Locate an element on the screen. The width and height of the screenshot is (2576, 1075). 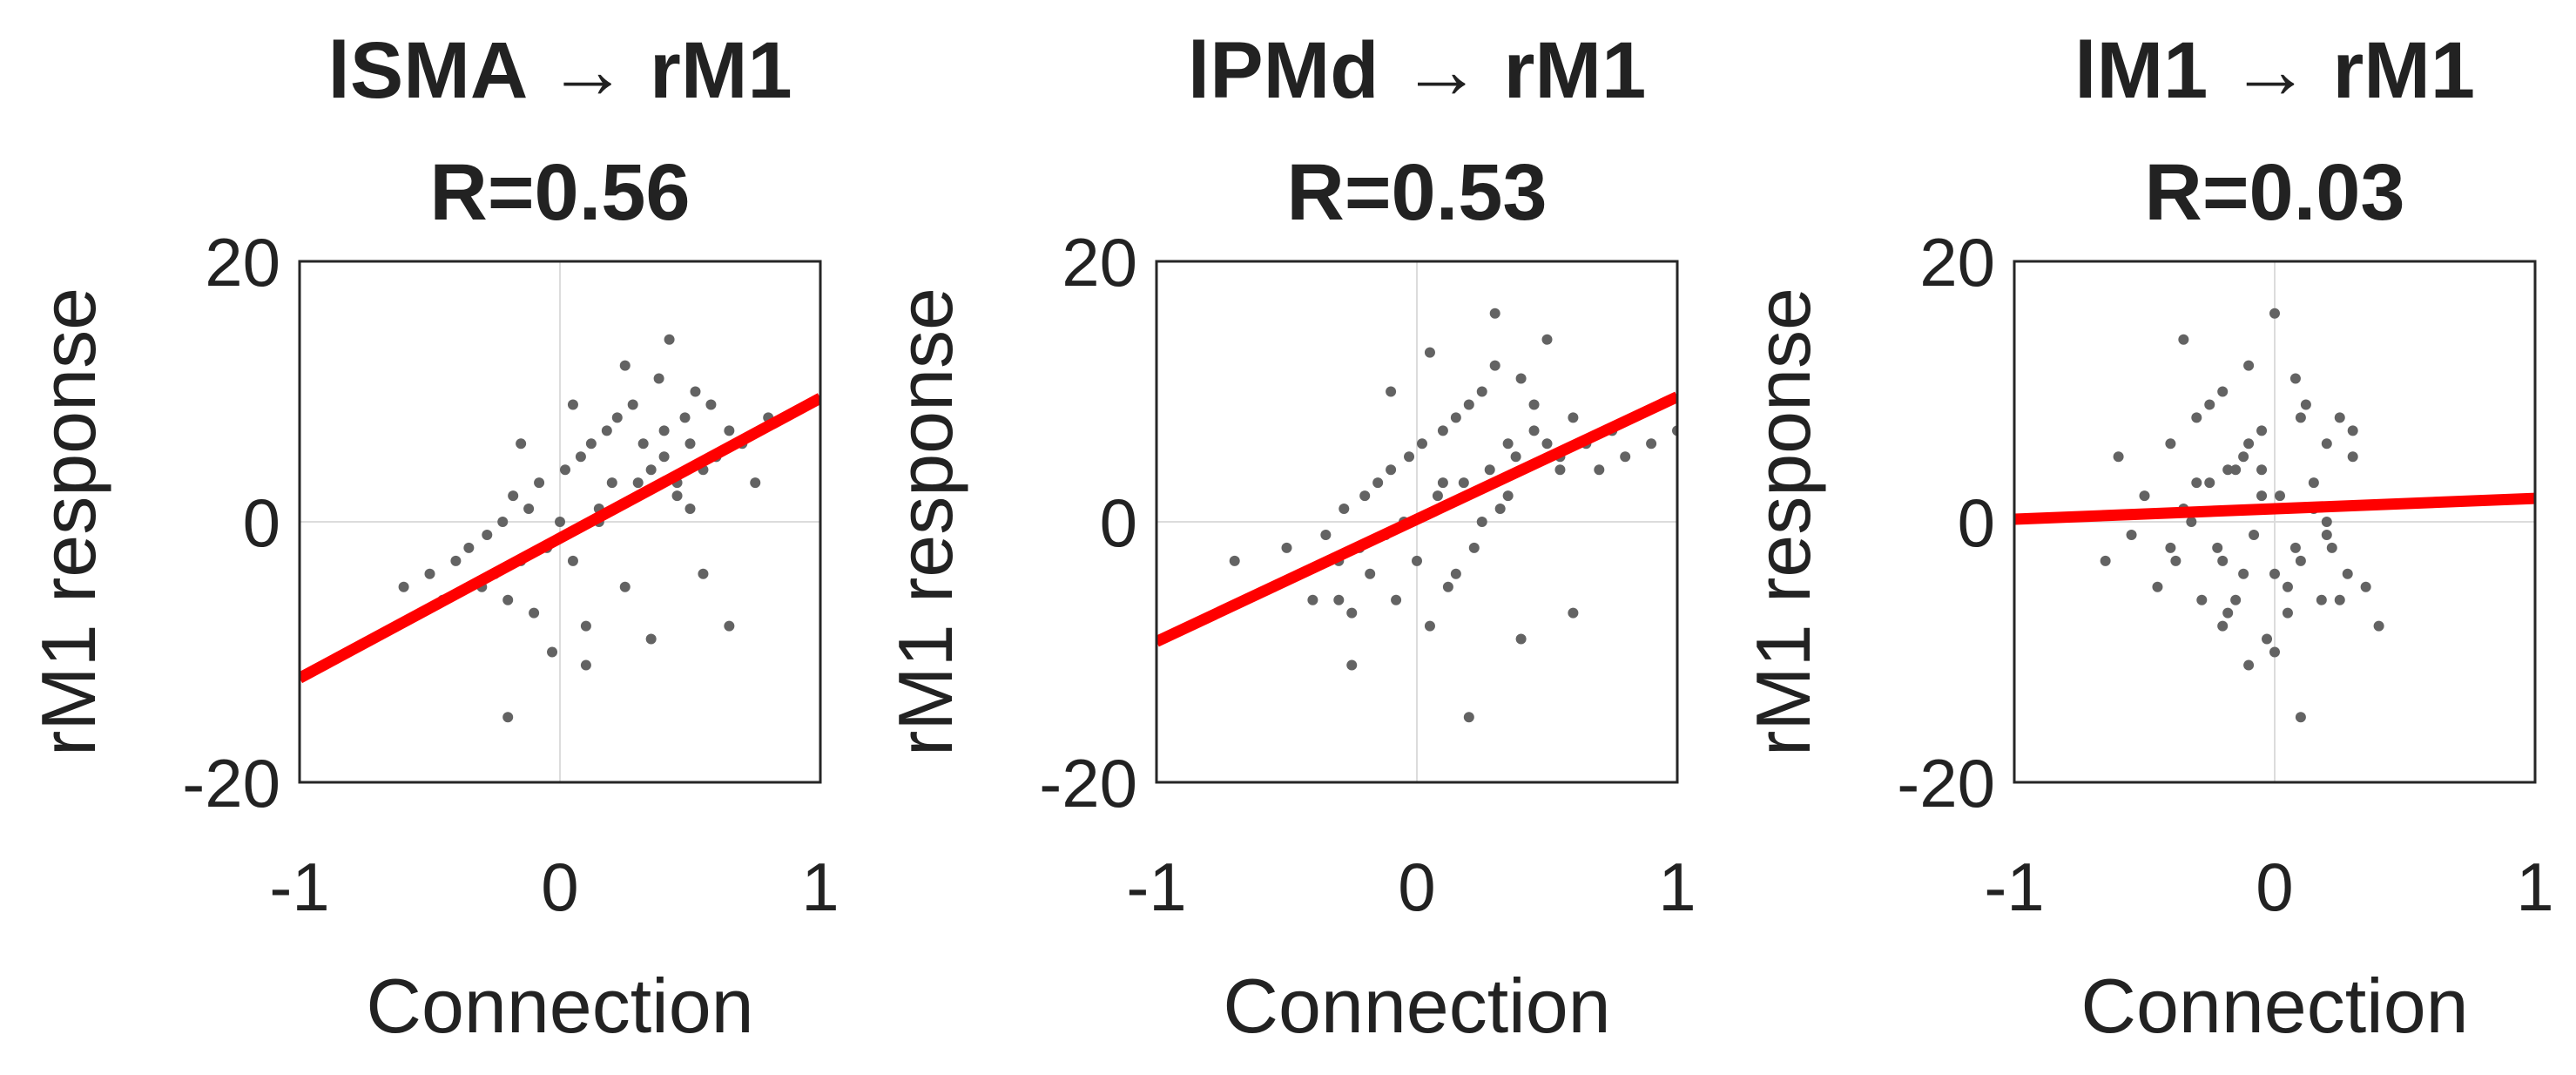
chart-subtitle: R=0.53 is located at coordinates (1416, 192).